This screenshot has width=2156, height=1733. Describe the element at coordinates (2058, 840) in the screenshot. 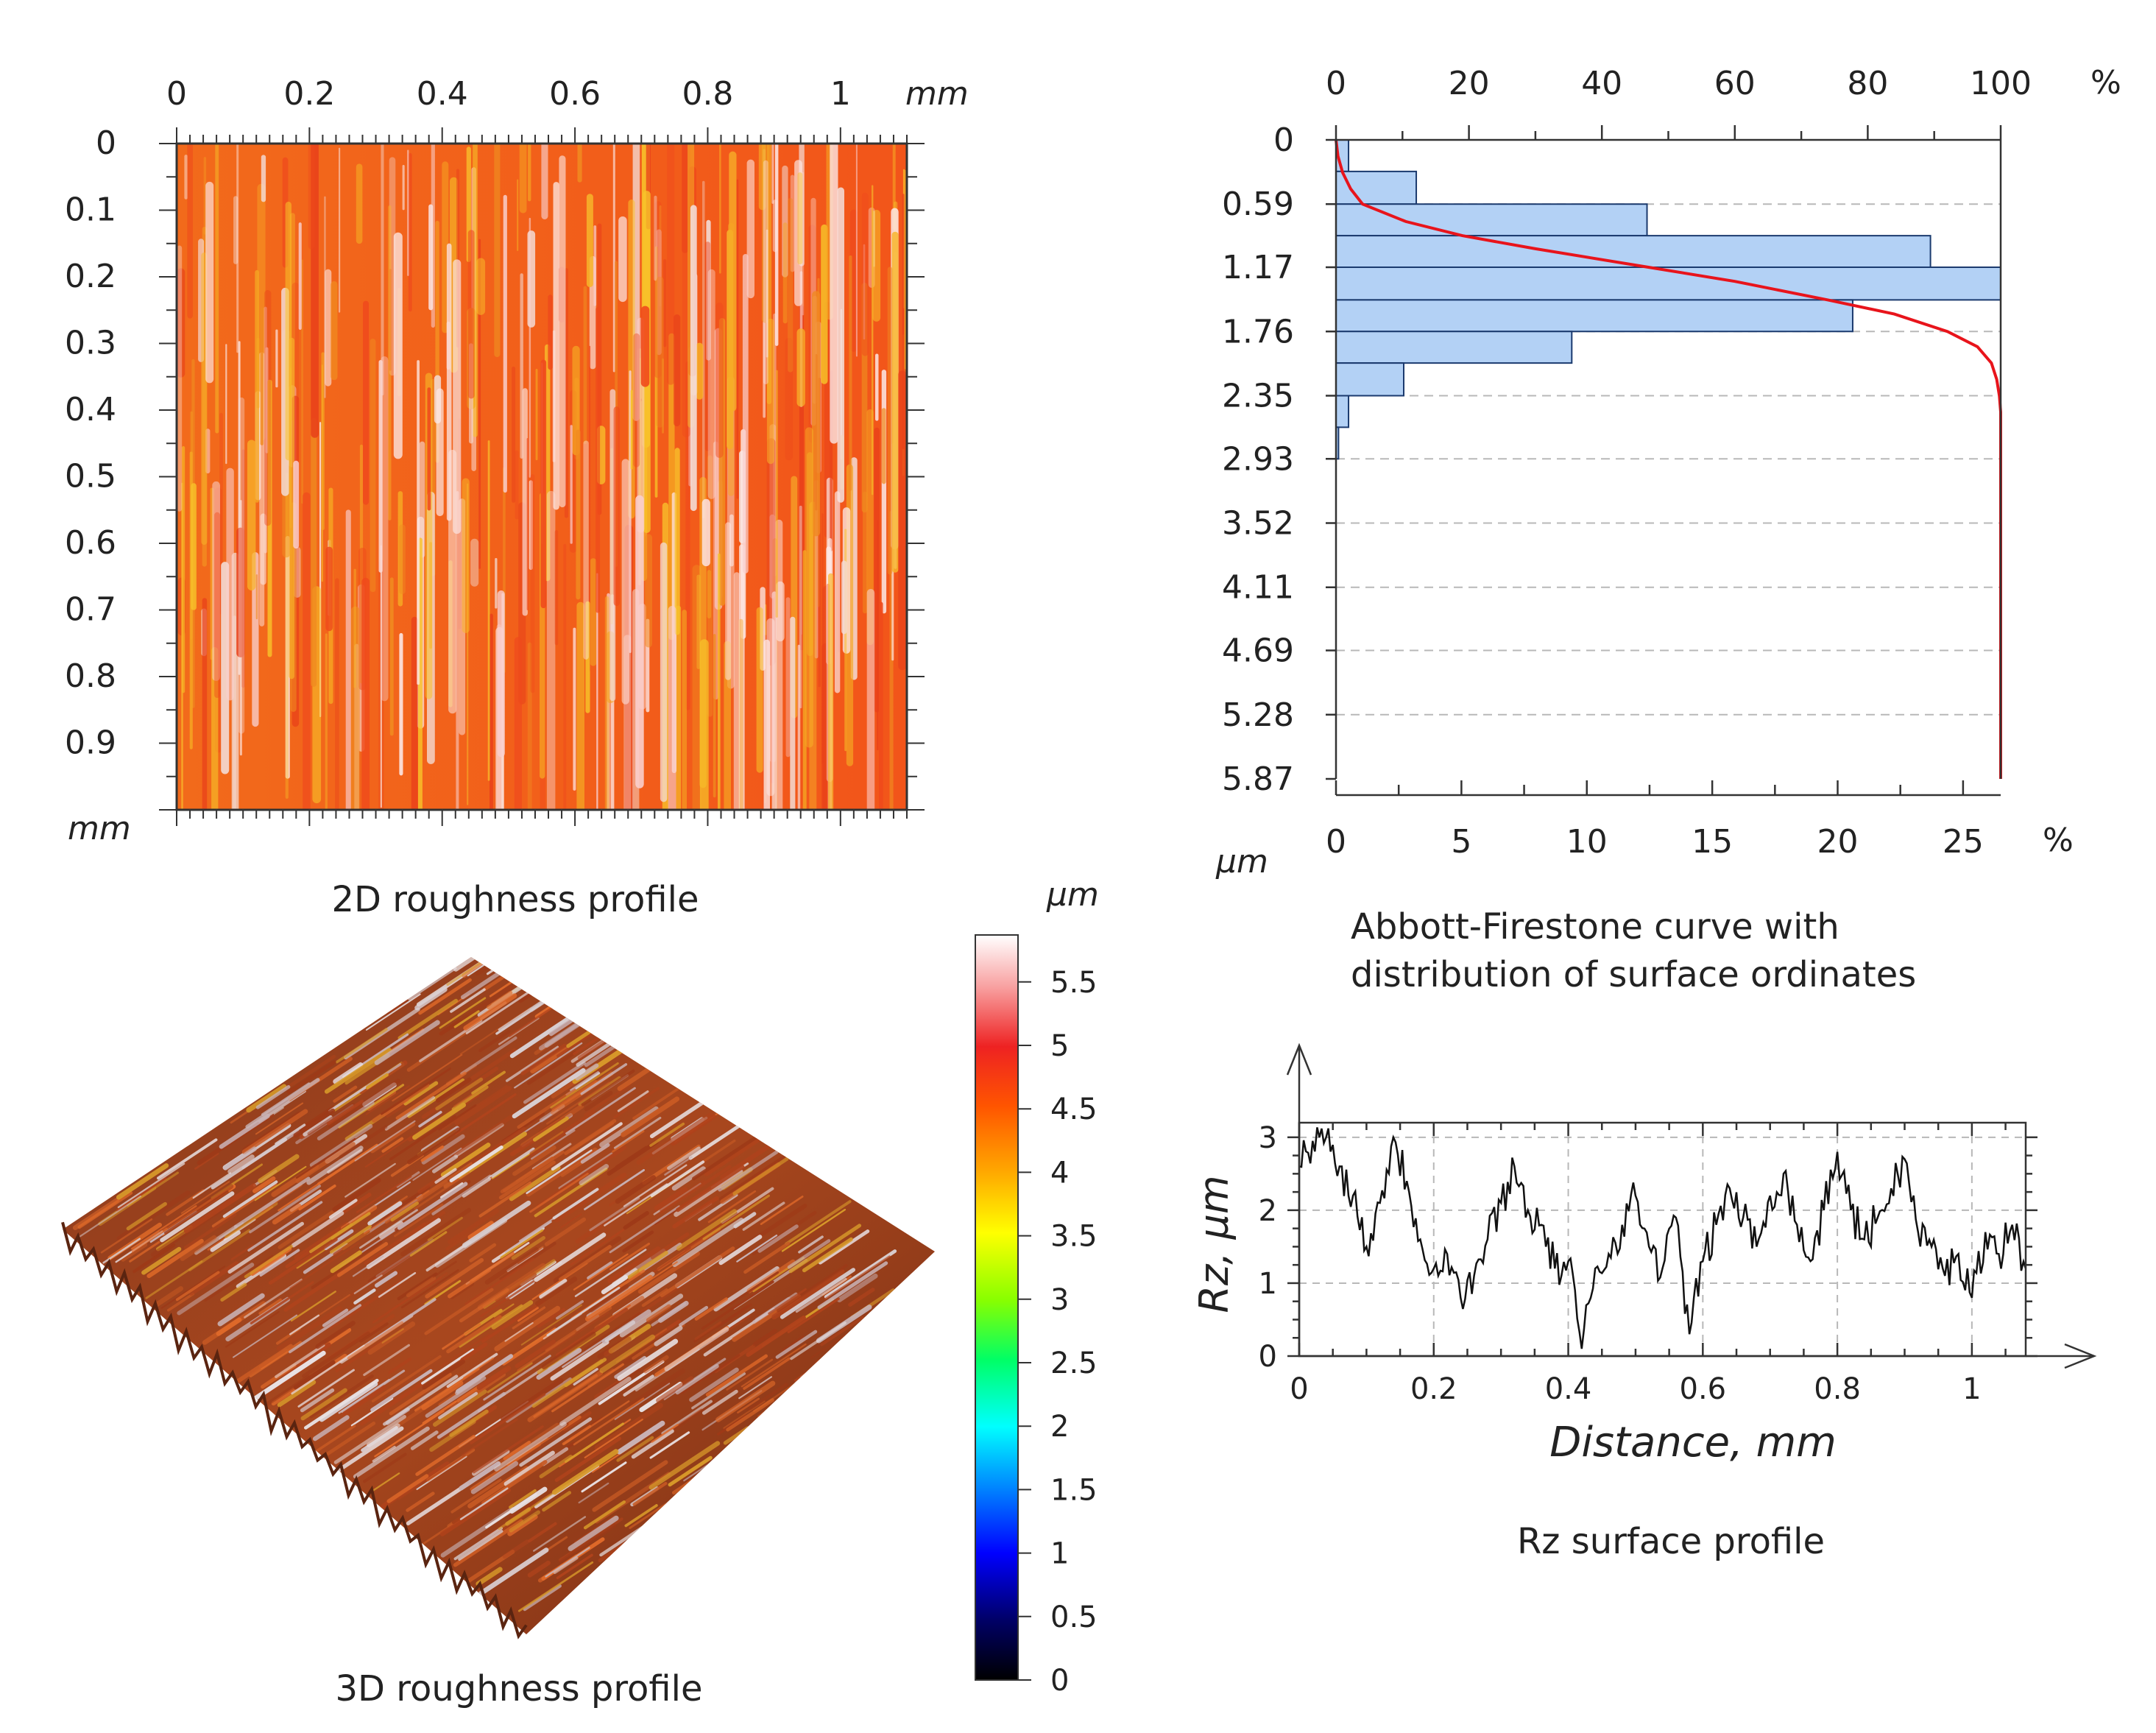

I see `abbott-bottom-unit: %` at that location.